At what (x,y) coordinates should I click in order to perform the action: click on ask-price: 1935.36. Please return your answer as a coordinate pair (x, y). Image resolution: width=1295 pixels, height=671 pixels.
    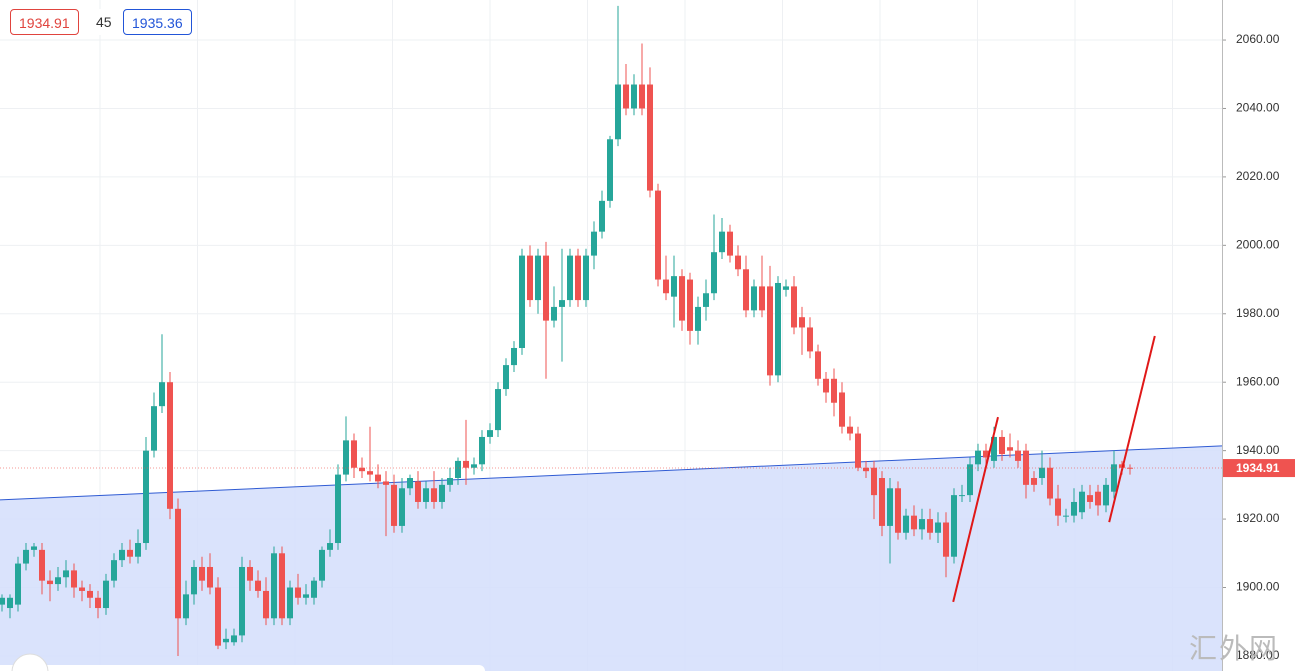
    Looking at the image, I should click on (157, 22).